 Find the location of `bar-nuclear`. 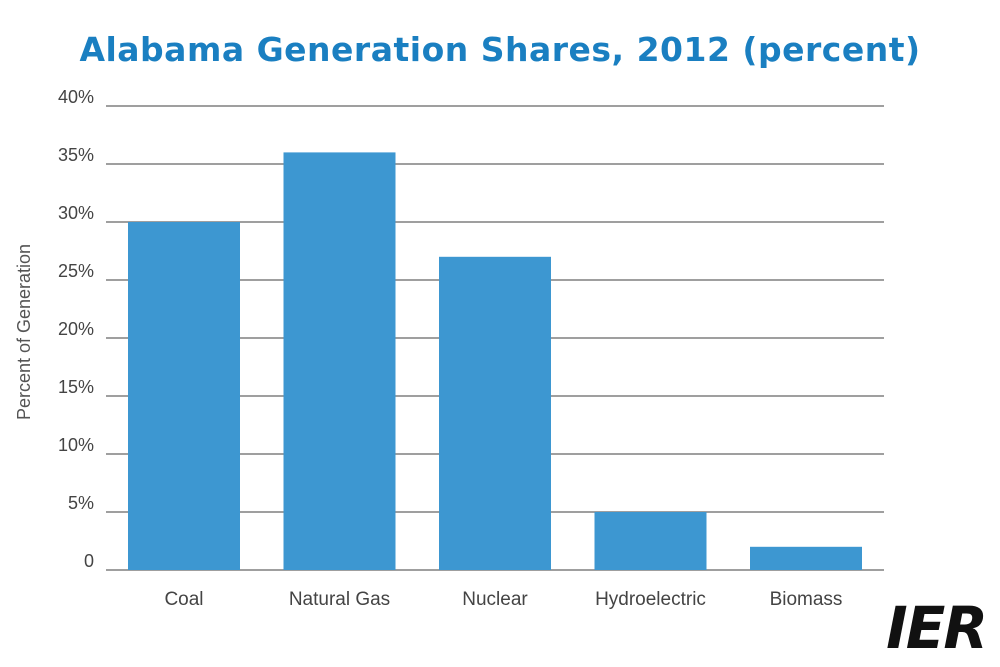

bar-nuclear is located at coordinates (495, 413).